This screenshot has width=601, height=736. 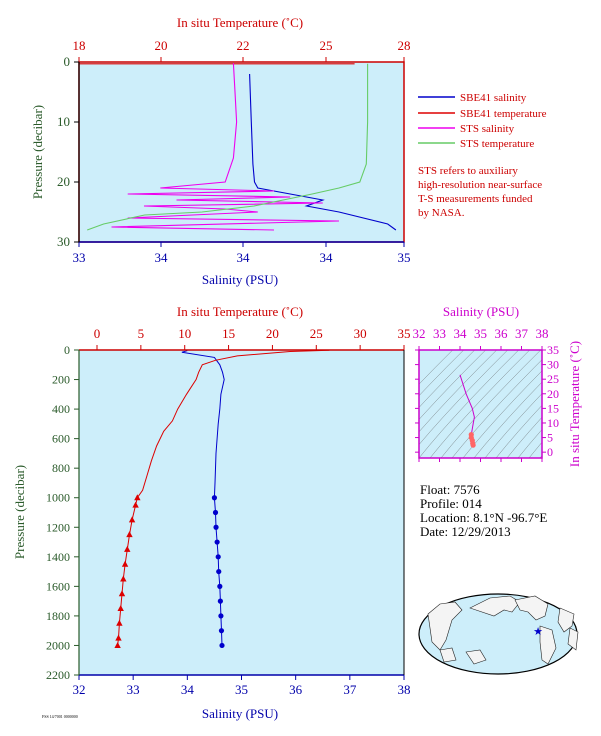 What do you see at coordinates (228, 333) in the screenshot?
I see `bottom-temp-tick-label: 15` at bounding box center [228, 333].